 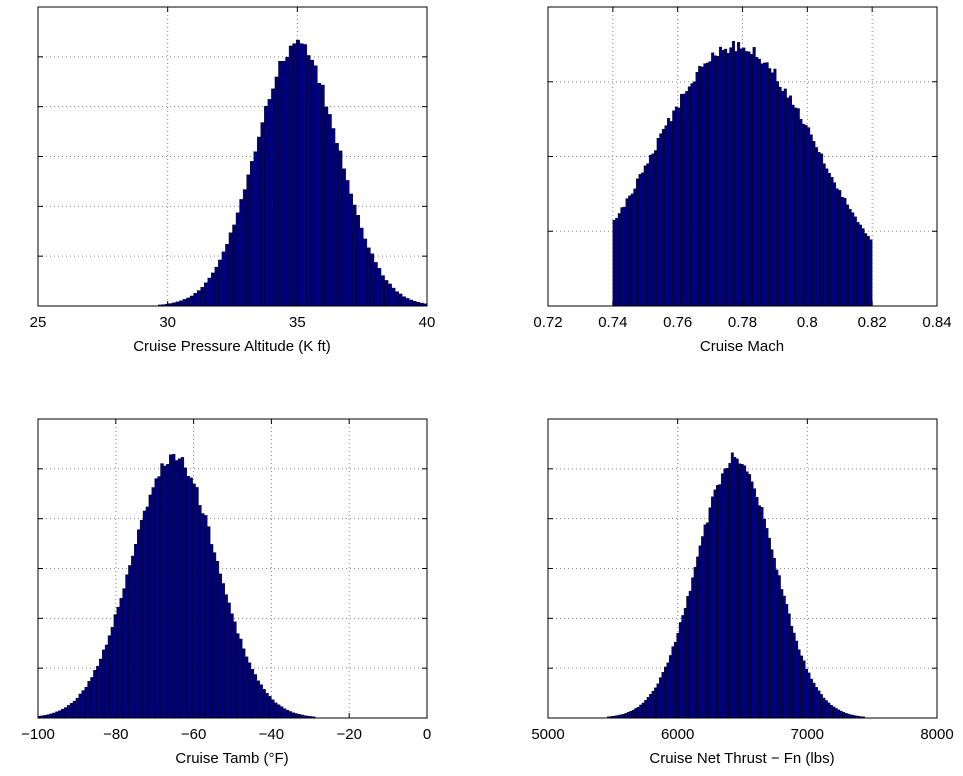 I want to click on altitude-x-axis-label: Cruise Pressure Altitude (K ft), so click(x=232, y=346).